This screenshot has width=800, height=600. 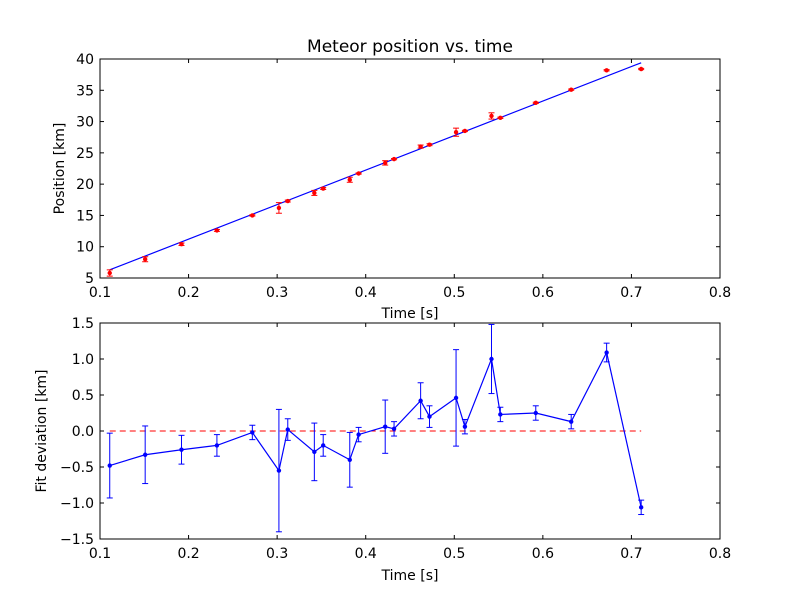 What do you see at coordinates (77, 540) in the screenshot?
I see `y-tick-label: −1.5` at bounding box center [77, 540].